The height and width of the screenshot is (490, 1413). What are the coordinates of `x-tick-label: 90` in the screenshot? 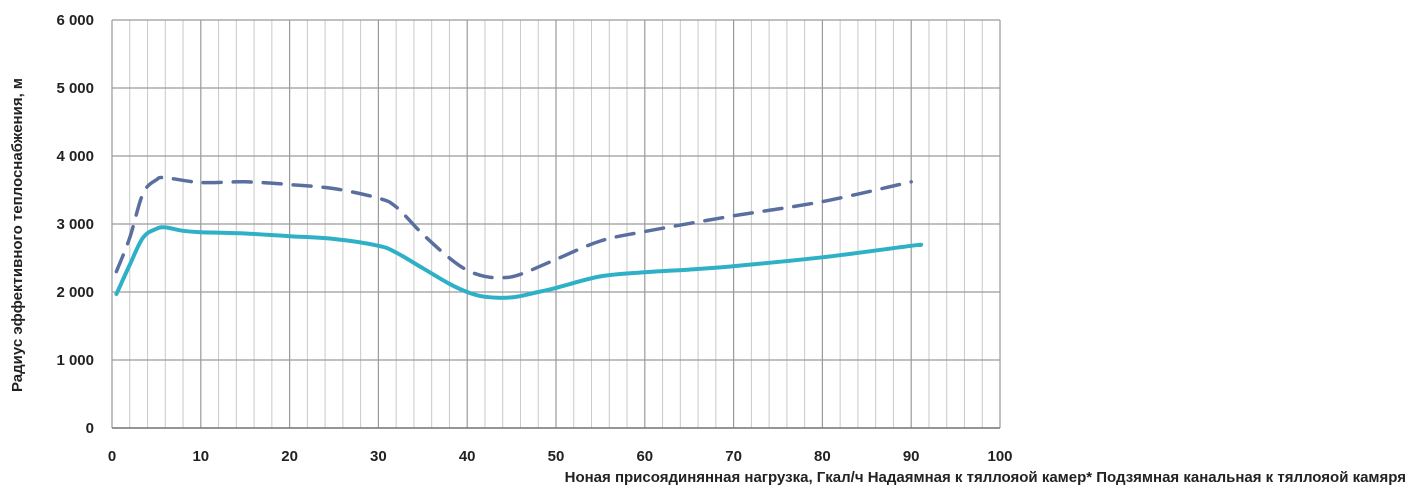 It's located at (911, 456).